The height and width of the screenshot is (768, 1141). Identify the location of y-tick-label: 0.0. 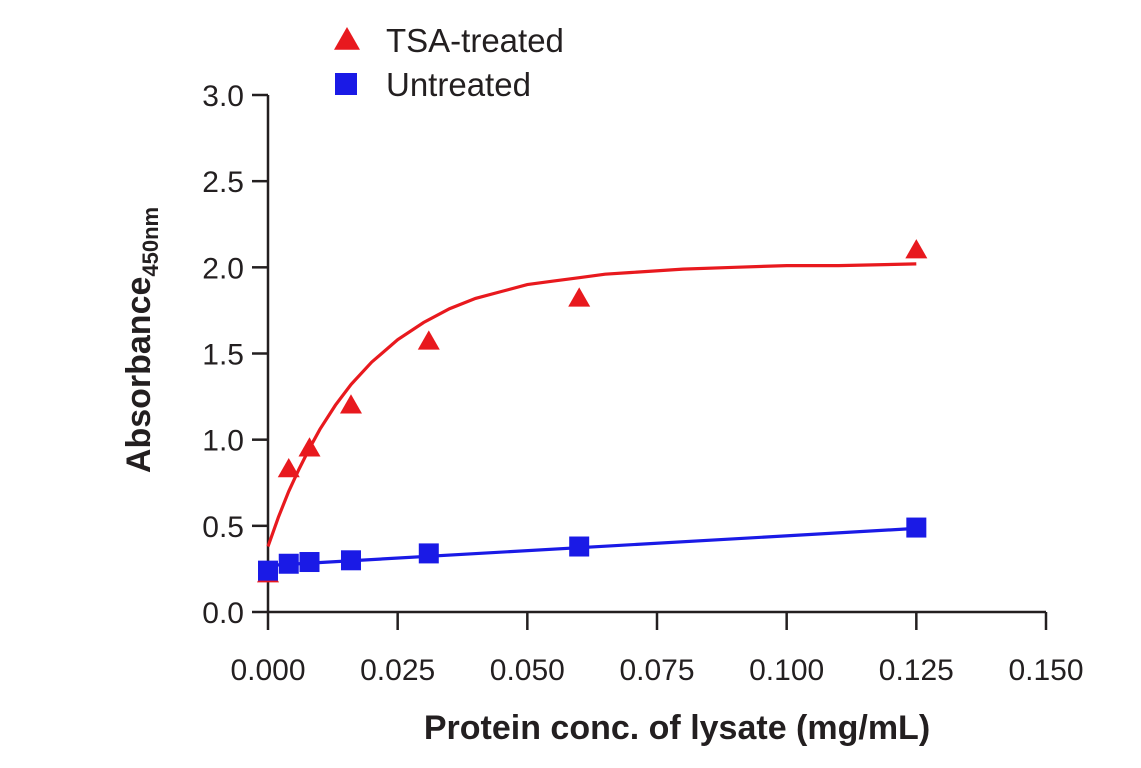
(223, 613).